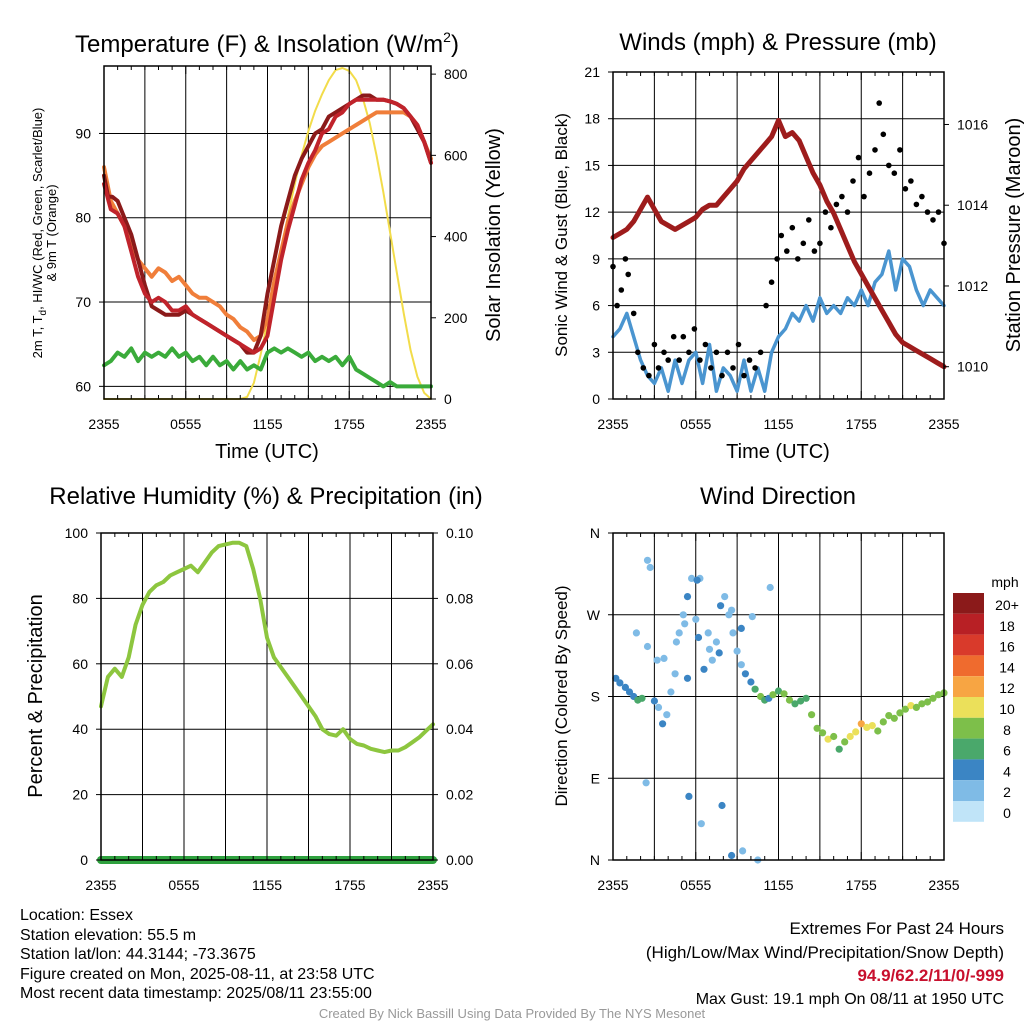 The width and height of the screenshot is (1024, 1024). Describe the element at coordinates (108, 935) in the screenshot. I see `station-elevation: Station elevation: 55.5 m` at that location.